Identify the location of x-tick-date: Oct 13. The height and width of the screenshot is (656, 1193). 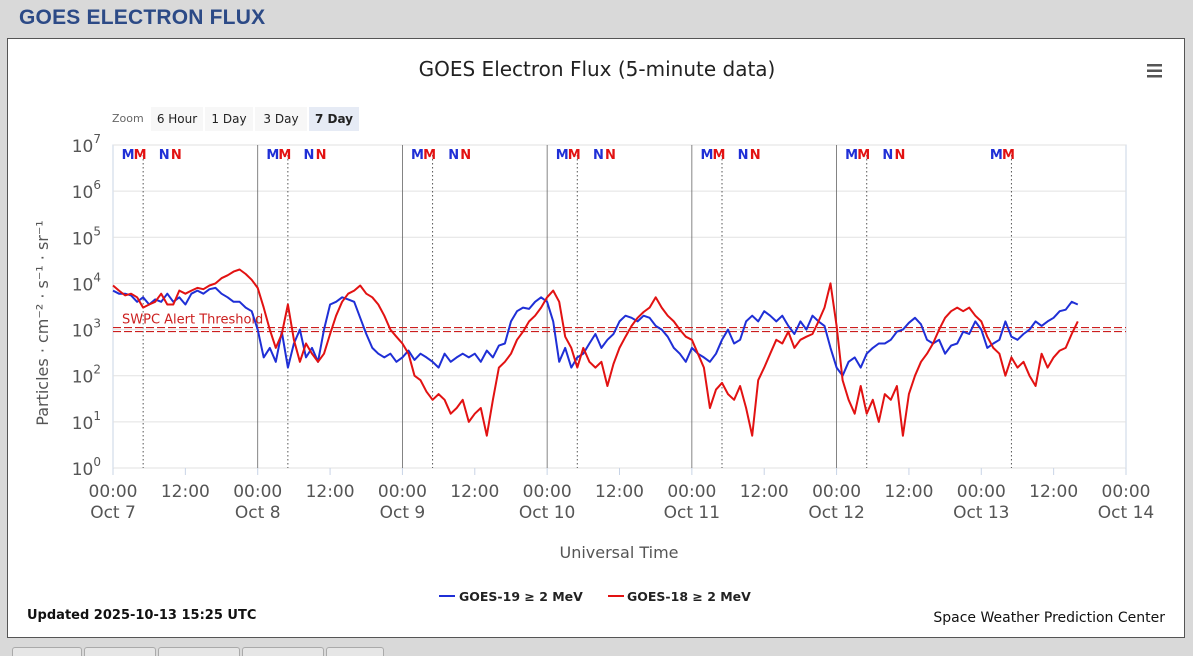
(981, 513).